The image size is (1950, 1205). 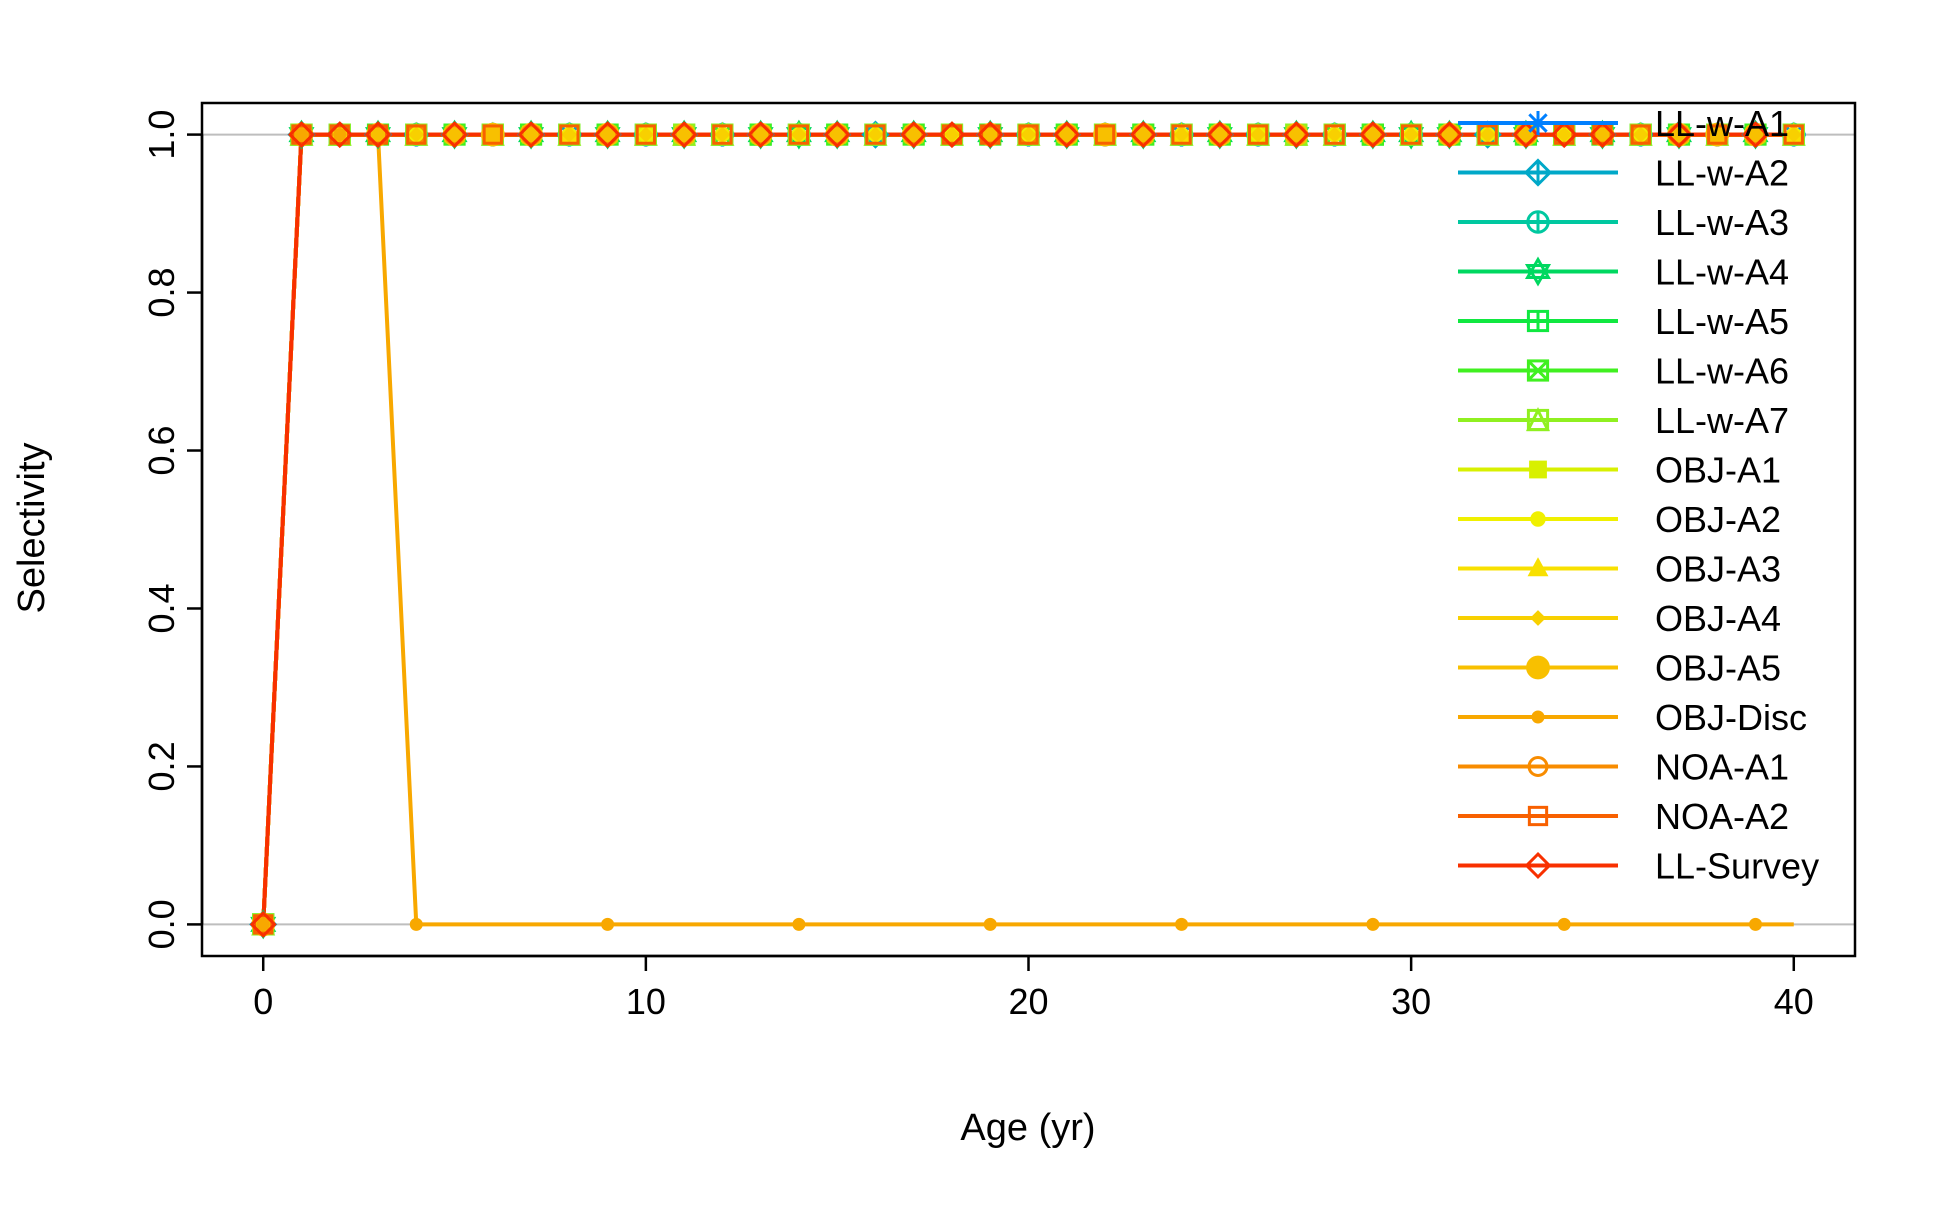 I want to click on legend-label: LL-w-A3, so click(x=1722, y=222).